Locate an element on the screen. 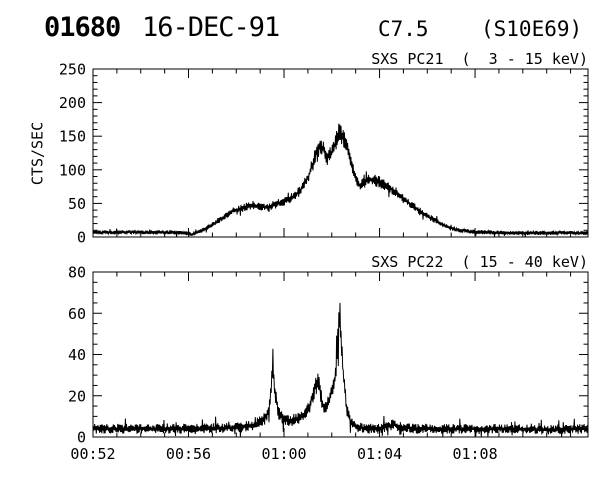 The height and width of the screenshot is (480, 600). event-number: 01680 is located at coordinates (82, 27).